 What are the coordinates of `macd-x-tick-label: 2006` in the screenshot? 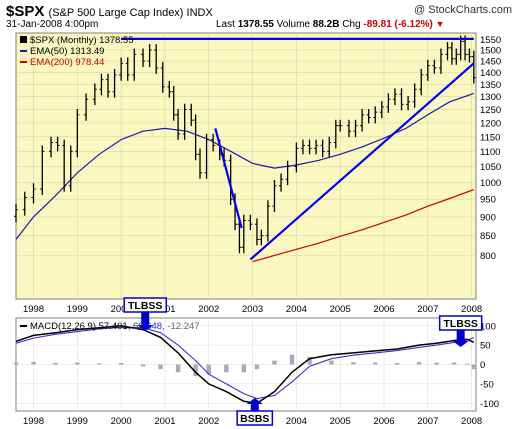 It's located at (383, 421).